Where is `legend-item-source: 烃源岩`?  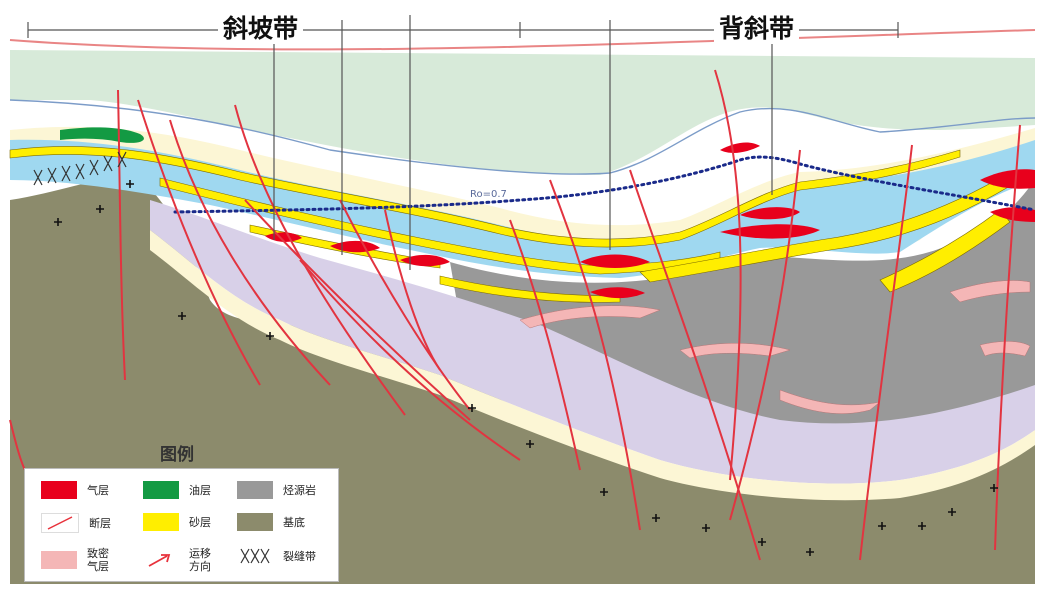
legend-item-source: 烃源岩 is located at coordinates (280, 490).